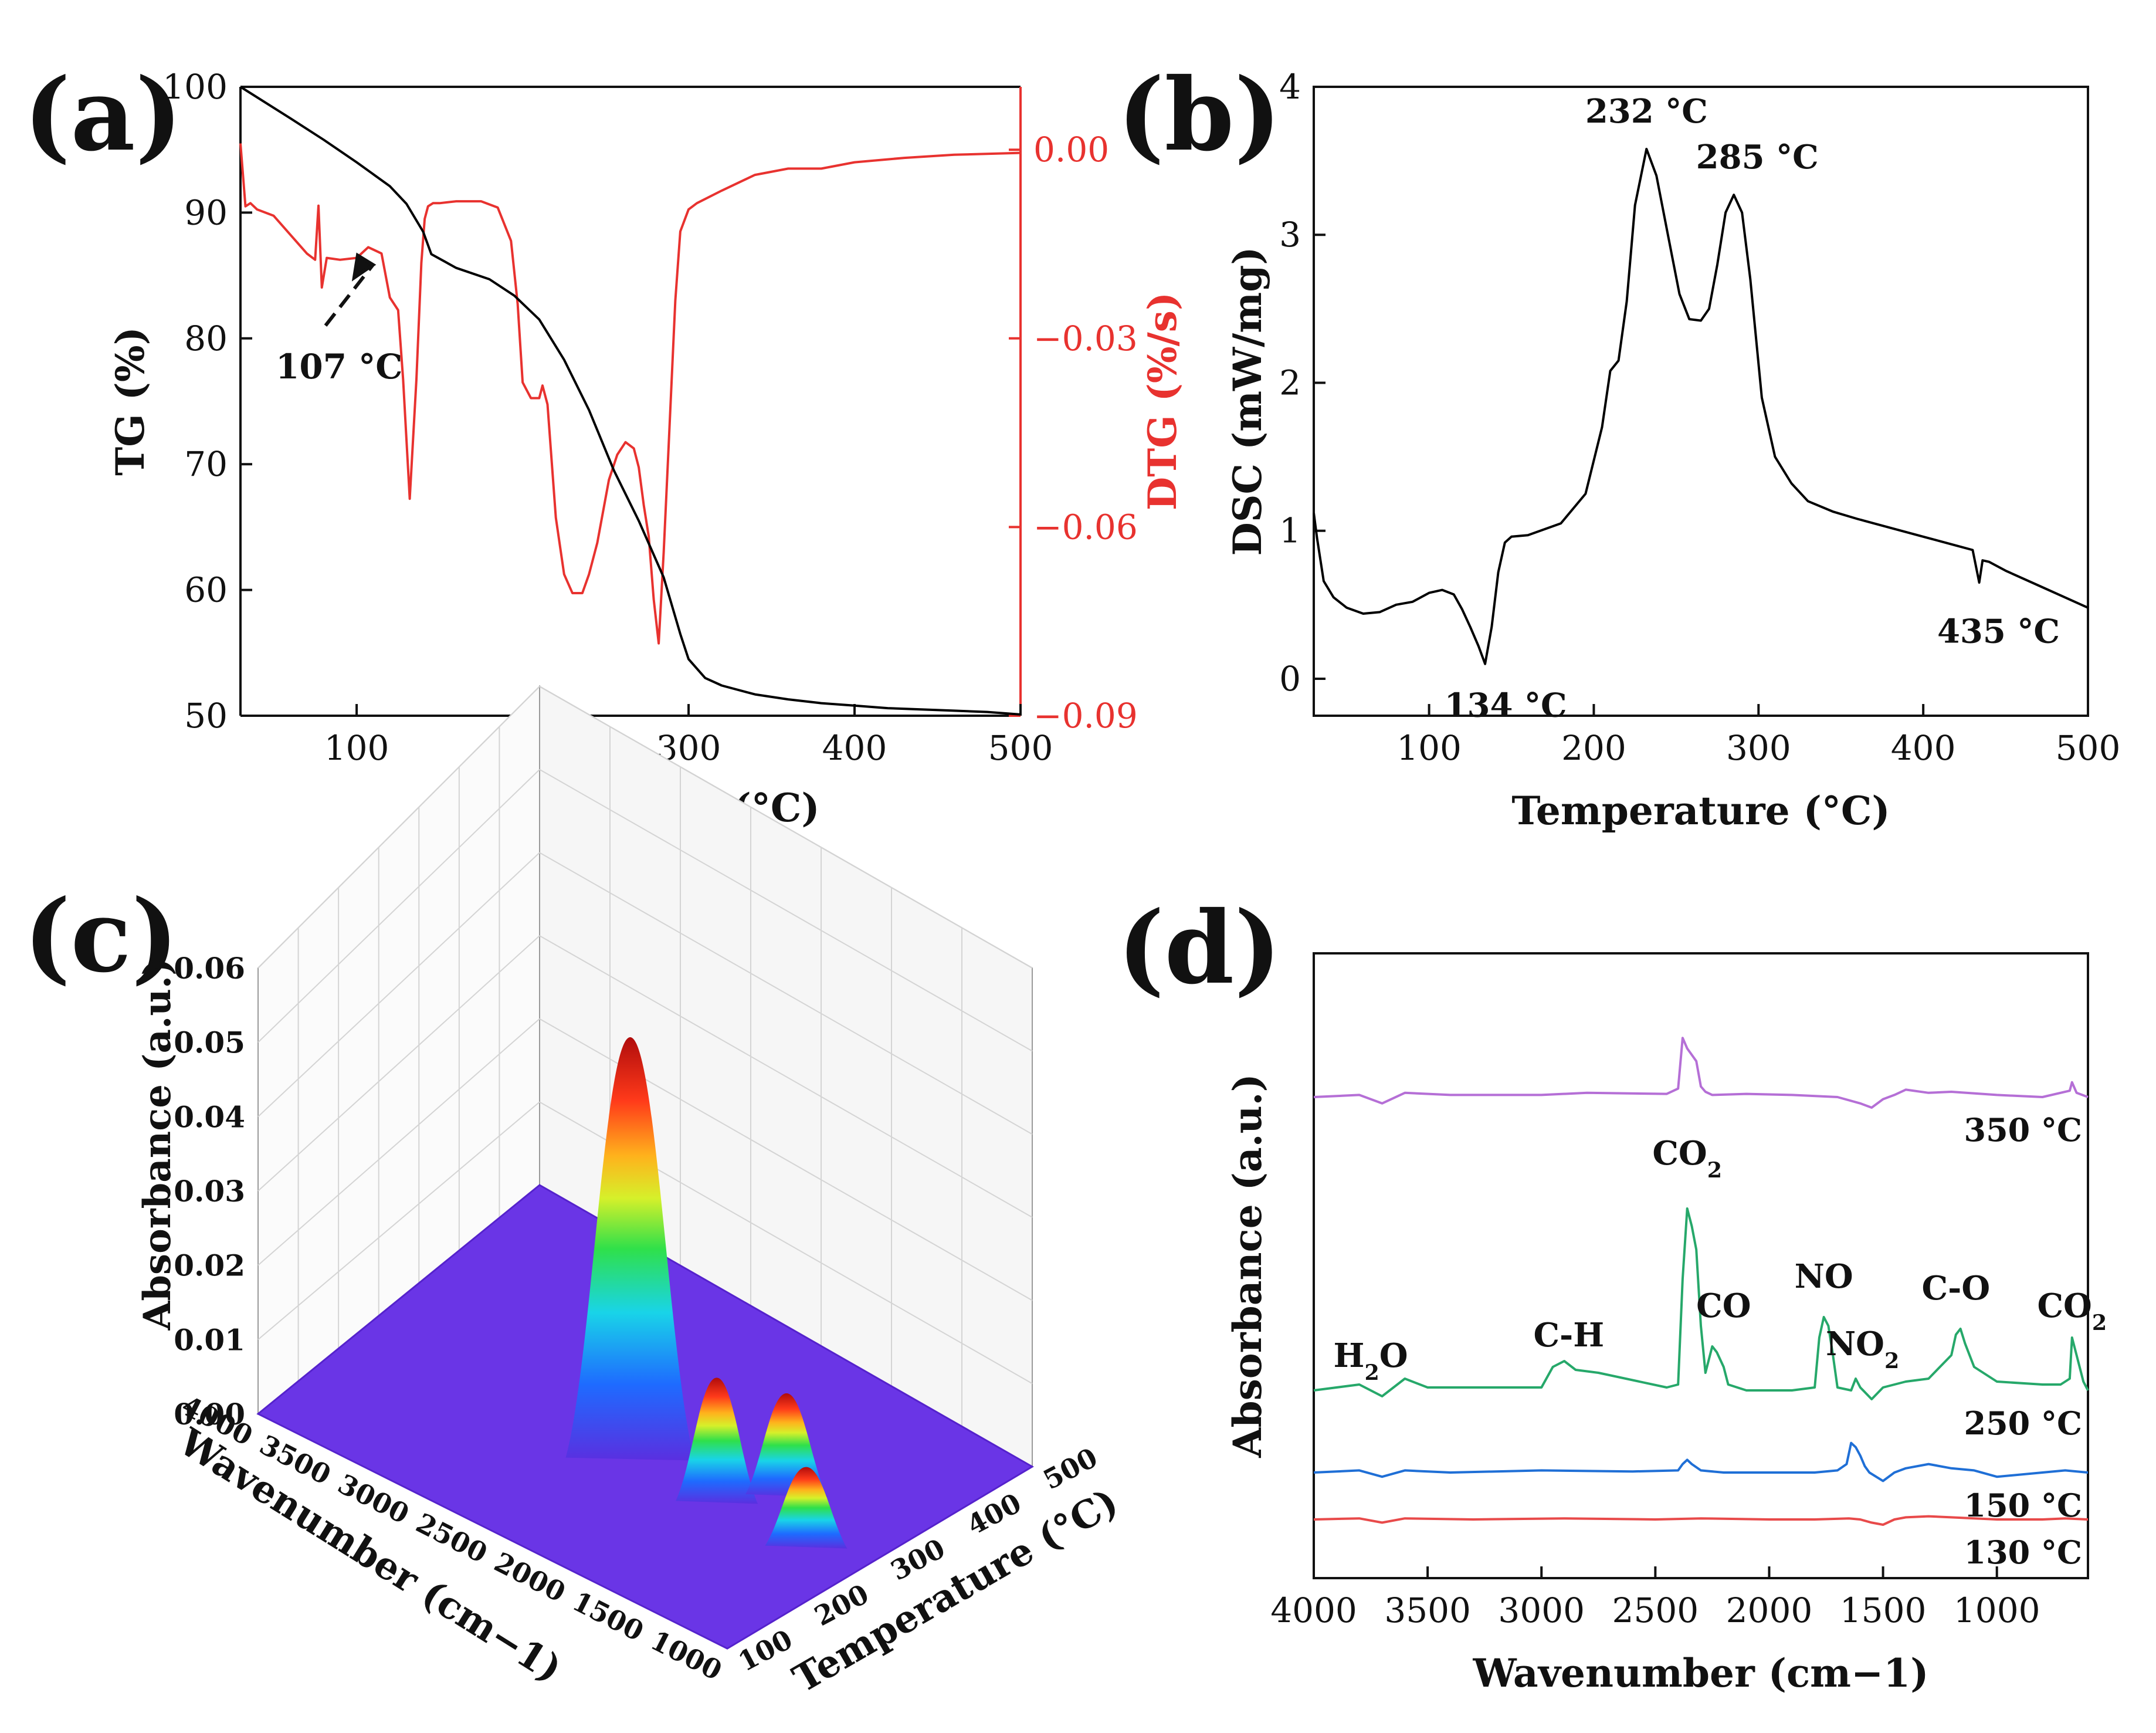 Image resolution: width=2156 pixels, height=1733 pixels. Describe the element at coordinates (1759, 748) in the screenshot. I see `x-tick-label: 300` at that location.